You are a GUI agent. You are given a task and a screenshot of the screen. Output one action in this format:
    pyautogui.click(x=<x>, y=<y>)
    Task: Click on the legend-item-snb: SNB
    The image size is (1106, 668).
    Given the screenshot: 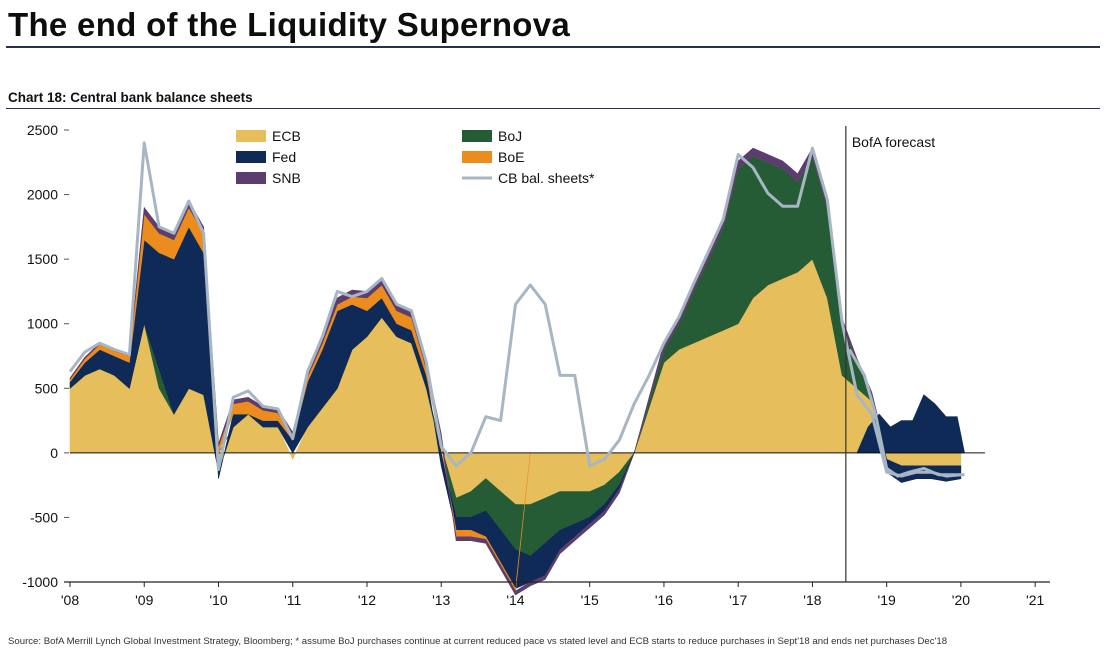 What is the action you would take?
    pyautogui.click(x=268, y=178)
    